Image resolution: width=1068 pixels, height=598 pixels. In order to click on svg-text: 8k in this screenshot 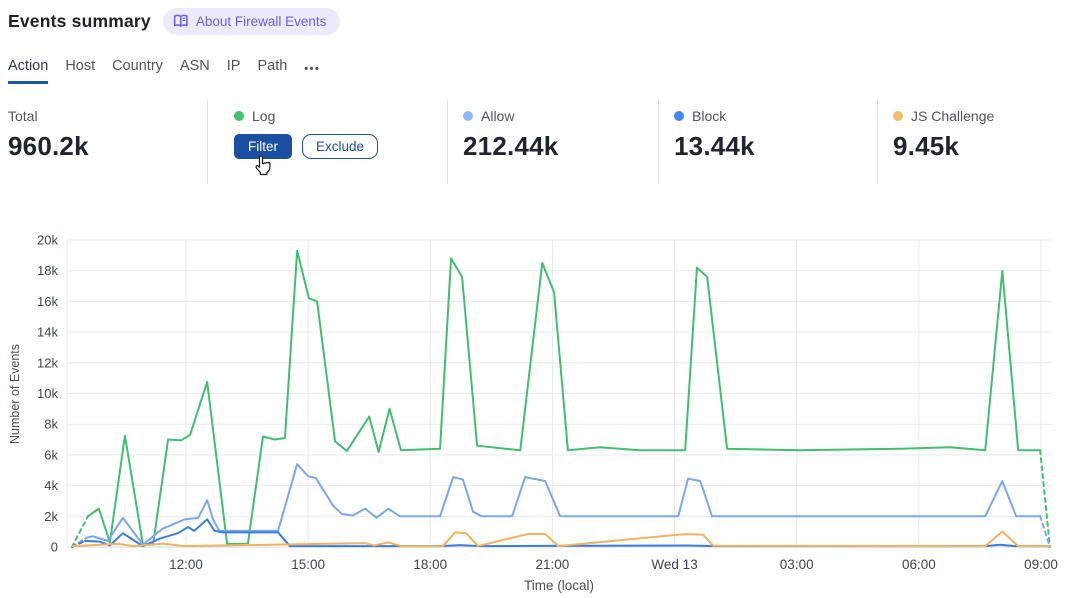, I will do `click(51, 424)`.